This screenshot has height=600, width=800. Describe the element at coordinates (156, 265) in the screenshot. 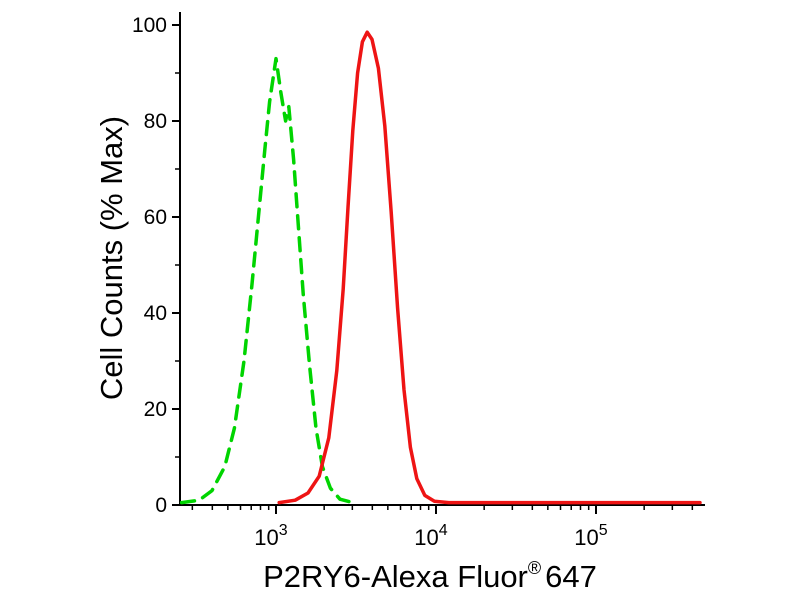

I see `y-axis-ticks: 0 20 40 60 80 100` at that location.